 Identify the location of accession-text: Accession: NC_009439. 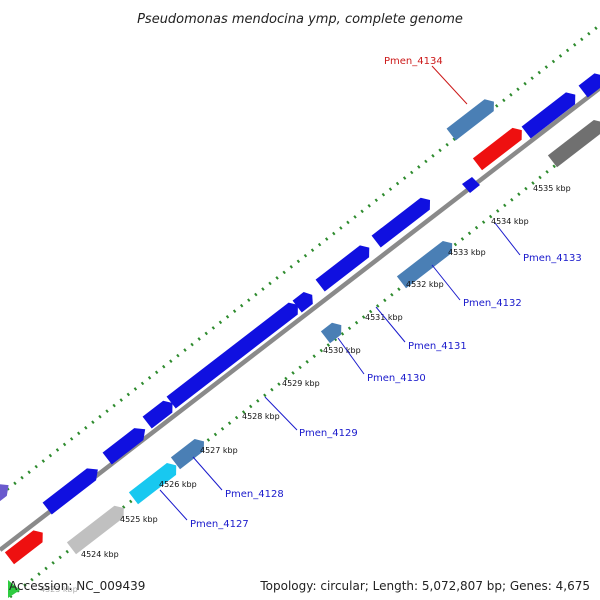
(77, 586).